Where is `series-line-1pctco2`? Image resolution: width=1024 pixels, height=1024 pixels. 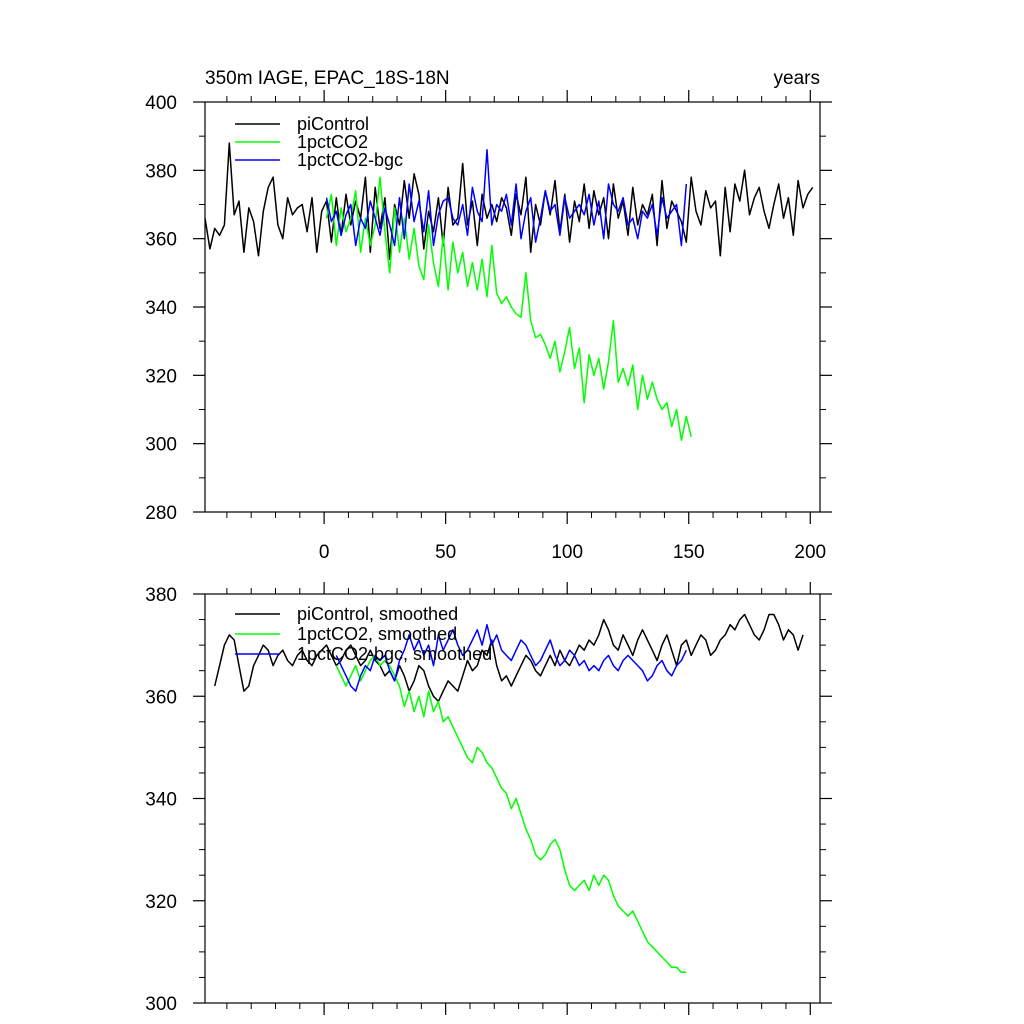 series-line-1pctco2 is located at coordinates (508, 309).